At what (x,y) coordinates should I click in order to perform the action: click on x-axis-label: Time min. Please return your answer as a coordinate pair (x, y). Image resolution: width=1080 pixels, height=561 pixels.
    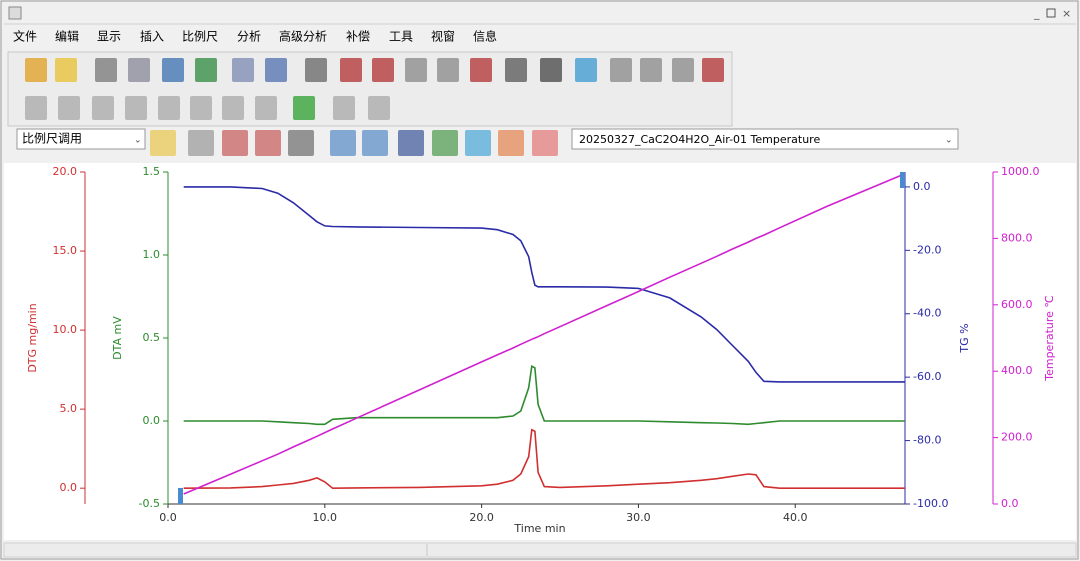
    Looking at the image, I should click on (539, 528).